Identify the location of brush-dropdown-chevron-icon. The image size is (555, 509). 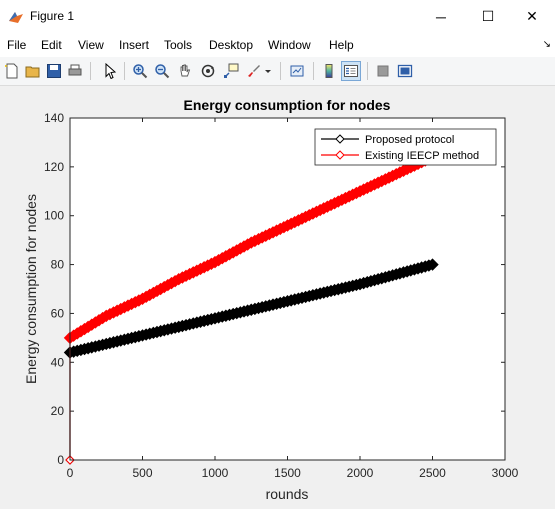
(268, 71).